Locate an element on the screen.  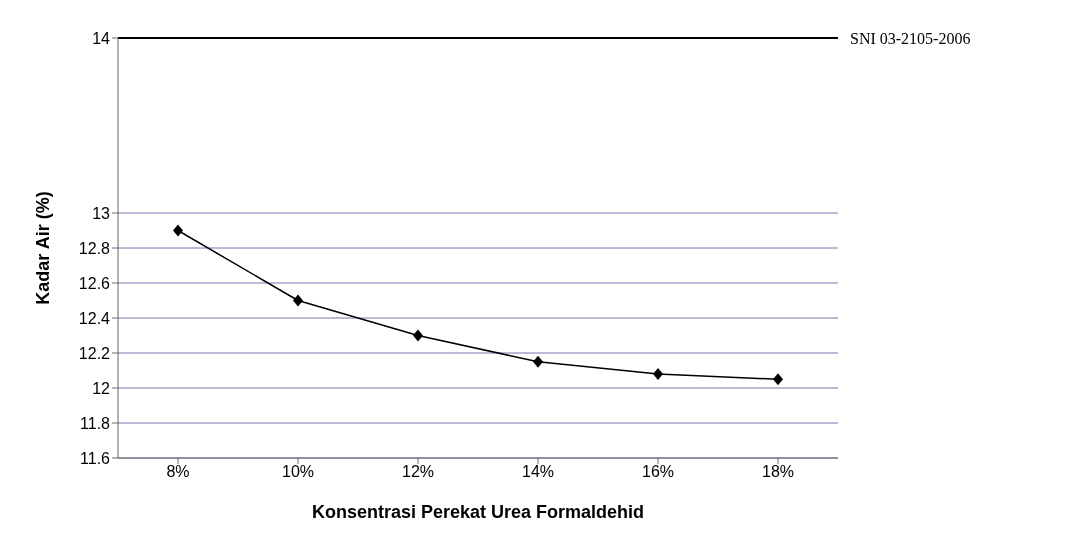
ref-line-label: SNI 03-2105-2006 is located at coordinates (910, 38).